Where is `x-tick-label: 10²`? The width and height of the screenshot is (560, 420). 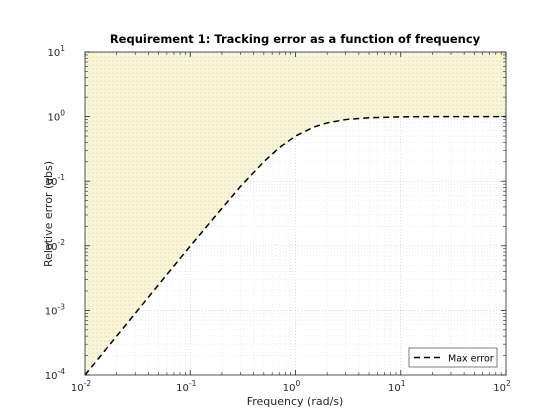
x-tick-label: 10² is located at coordinates (502, 386).